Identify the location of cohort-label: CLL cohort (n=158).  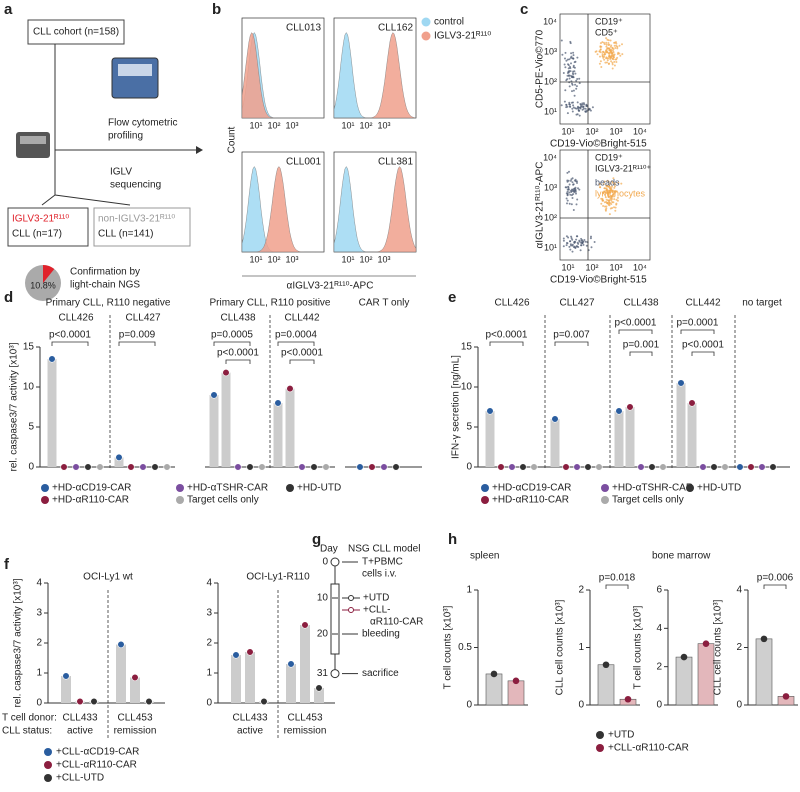
(76, 32).